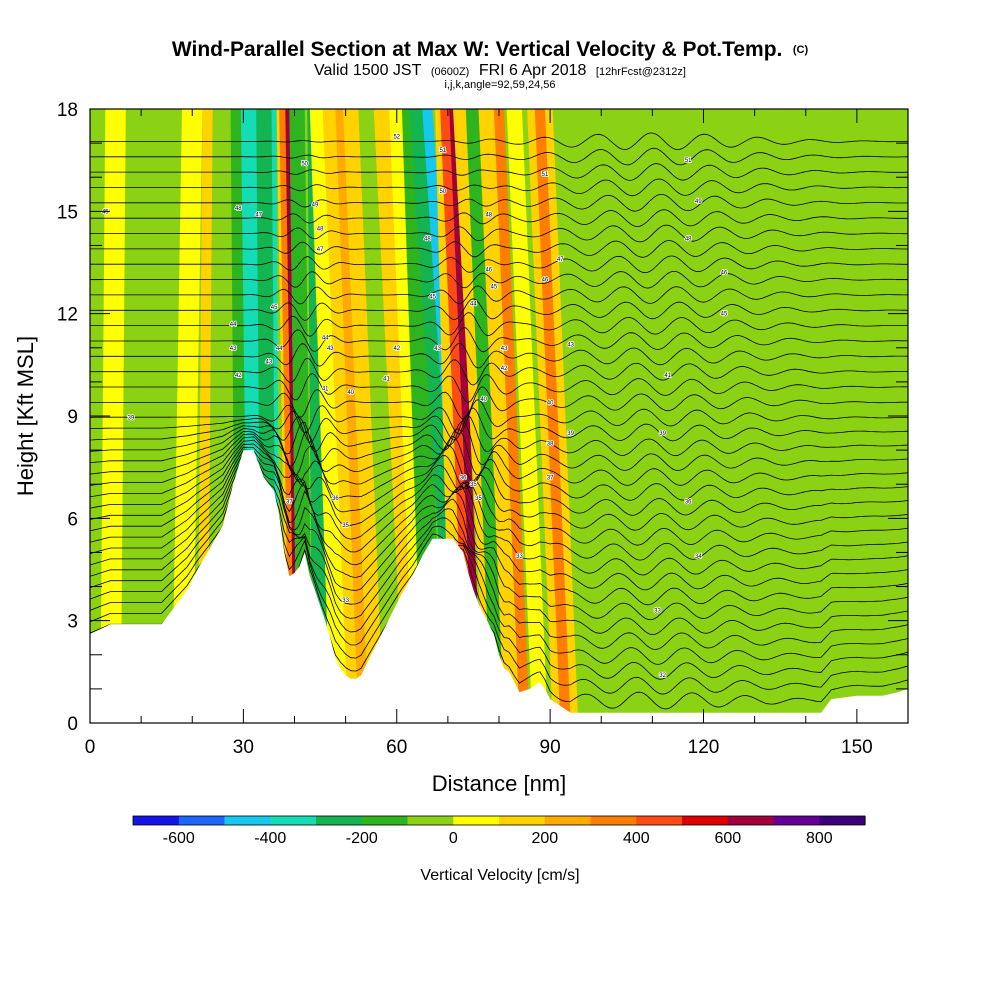 The image size is (1000, 1000). What do you see at coordinates (819, 838) in the screenshot?
I see `colorbar-tick-label: 800` at bounding box center [819, 838].